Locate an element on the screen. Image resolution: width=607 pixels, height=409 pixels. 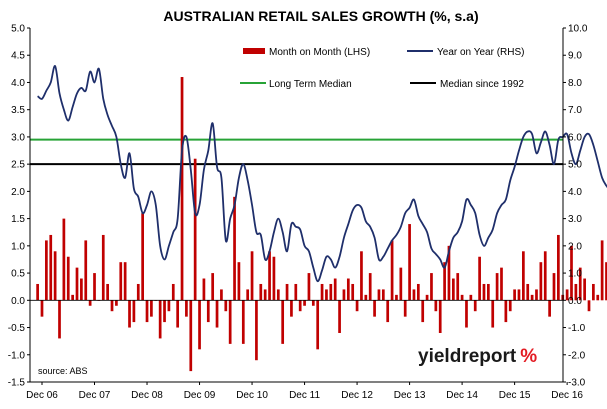
right-tick-label: 2.0 is located at coordinates (575, 246).